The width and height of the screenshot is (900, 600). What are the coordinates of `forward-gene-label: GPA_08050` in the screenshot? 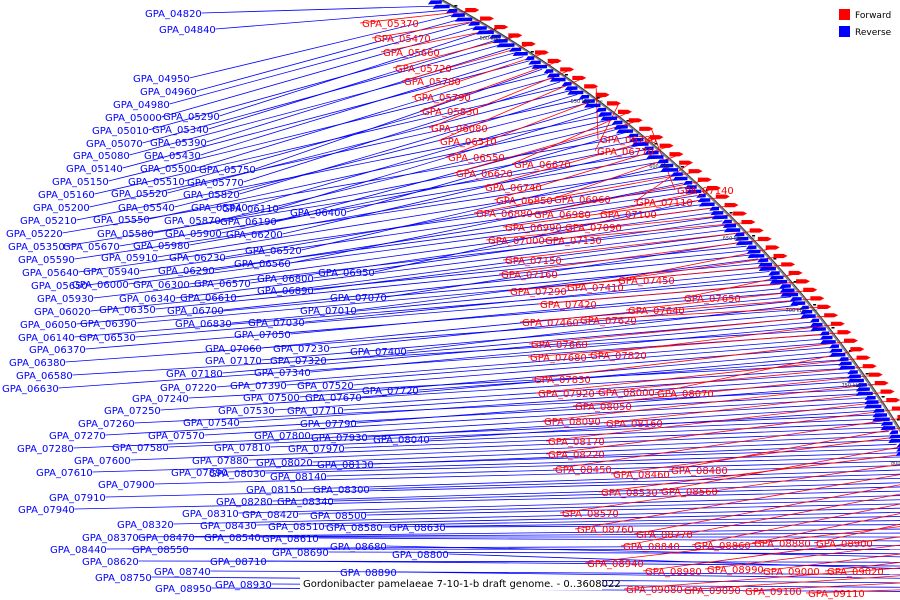 It's located at (603, 407).